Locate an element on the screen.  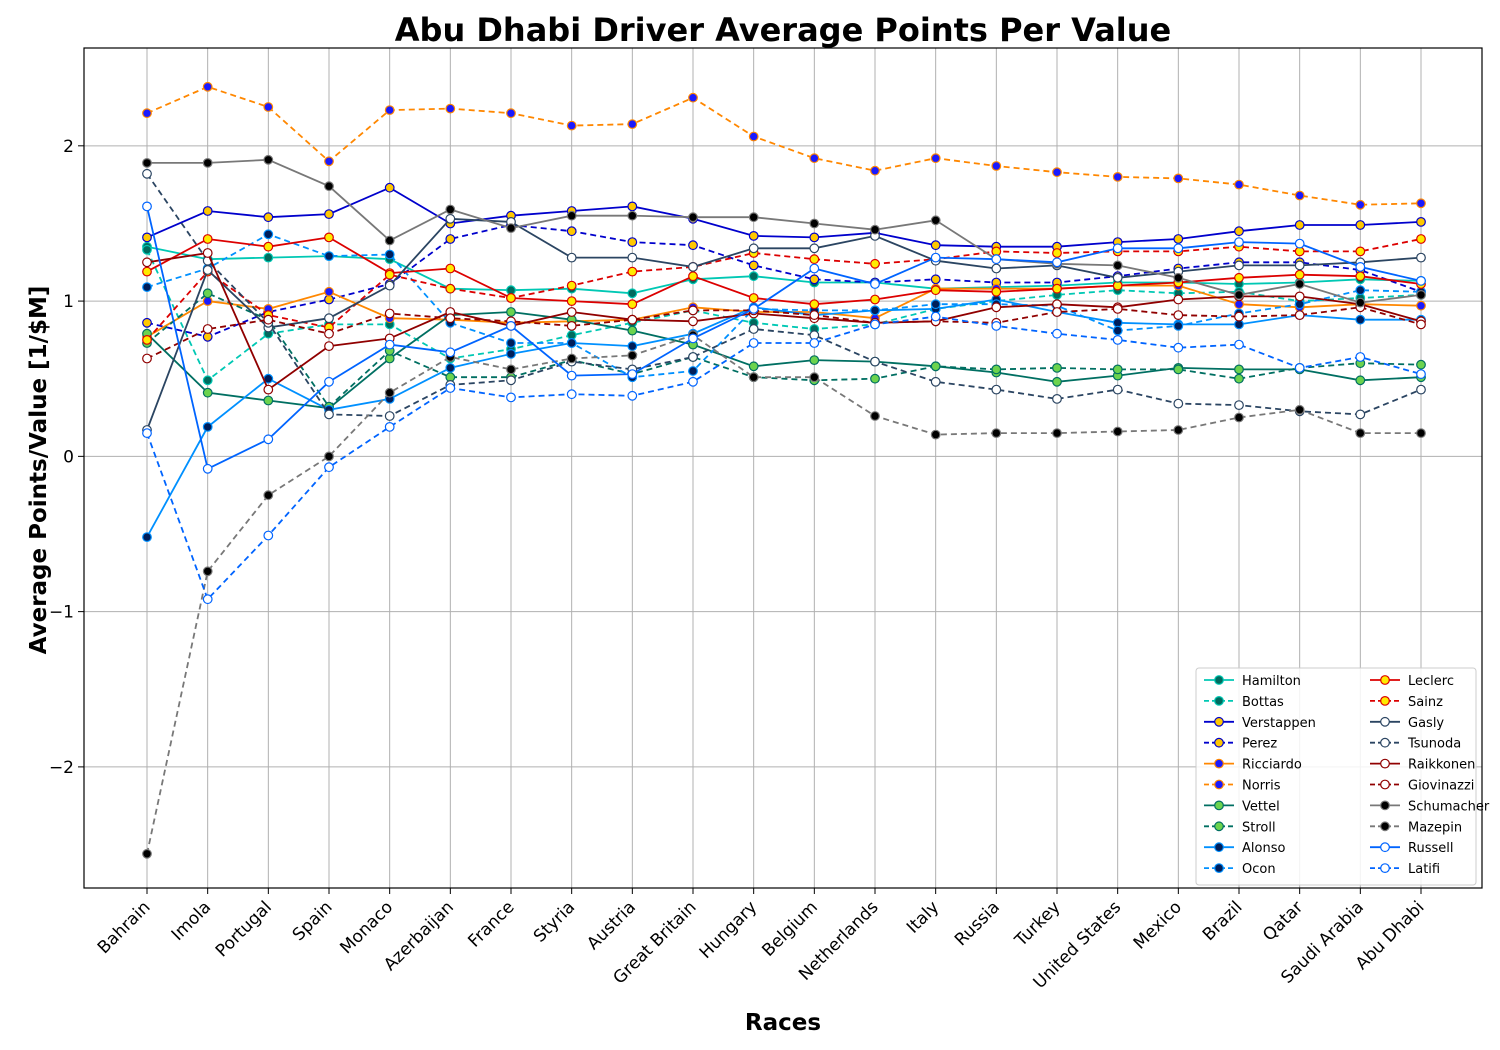
legend-label: Alonso is located at coordinates (1263, 848).